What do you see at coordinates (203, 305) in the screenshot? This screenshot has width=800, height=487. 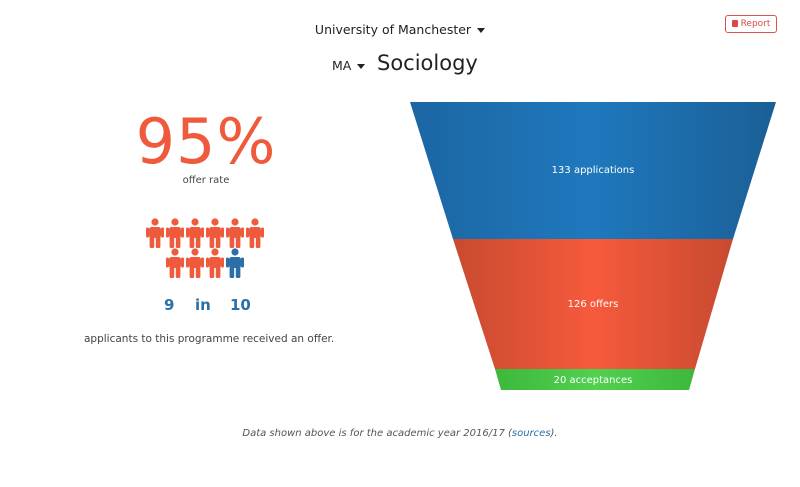 I see `ratio-word: in` at bounding box center [203, 305].